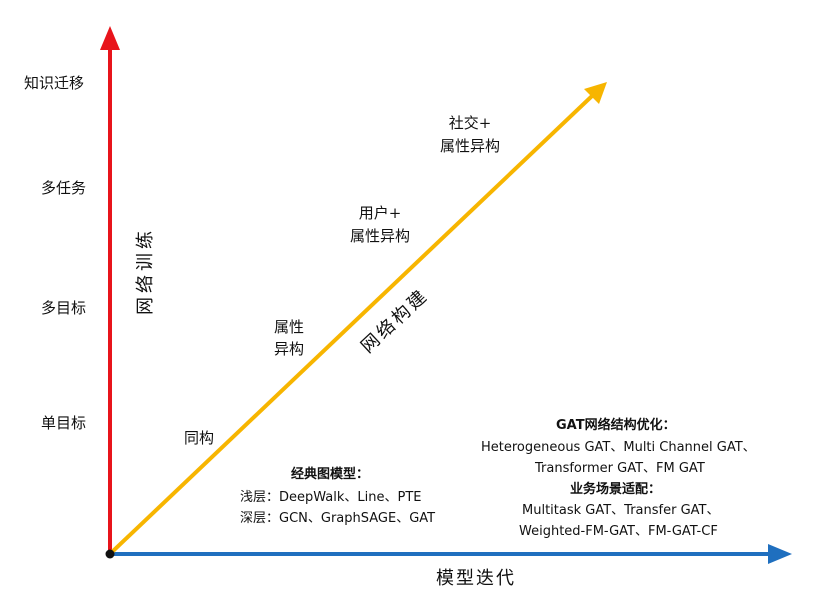 This screenshot has width=814, height=602. Describe the element at coordinates (331, 497) in the screenshot. I see `classic-shallow-line: 浅层：DeepWalk、Line、PTE` at that location.